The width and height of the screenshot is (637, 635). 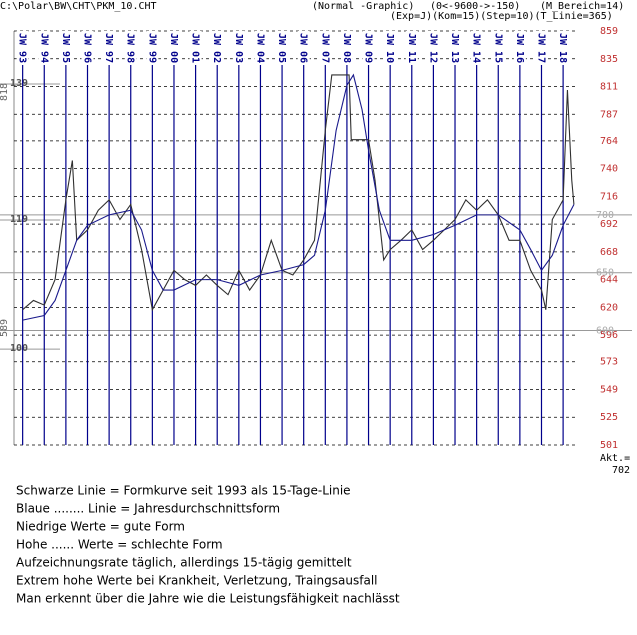 What do you see at coordinates (609, 114) in the screenshot?
I see `y-tick-label: 787` at bounding box center [609, 114].